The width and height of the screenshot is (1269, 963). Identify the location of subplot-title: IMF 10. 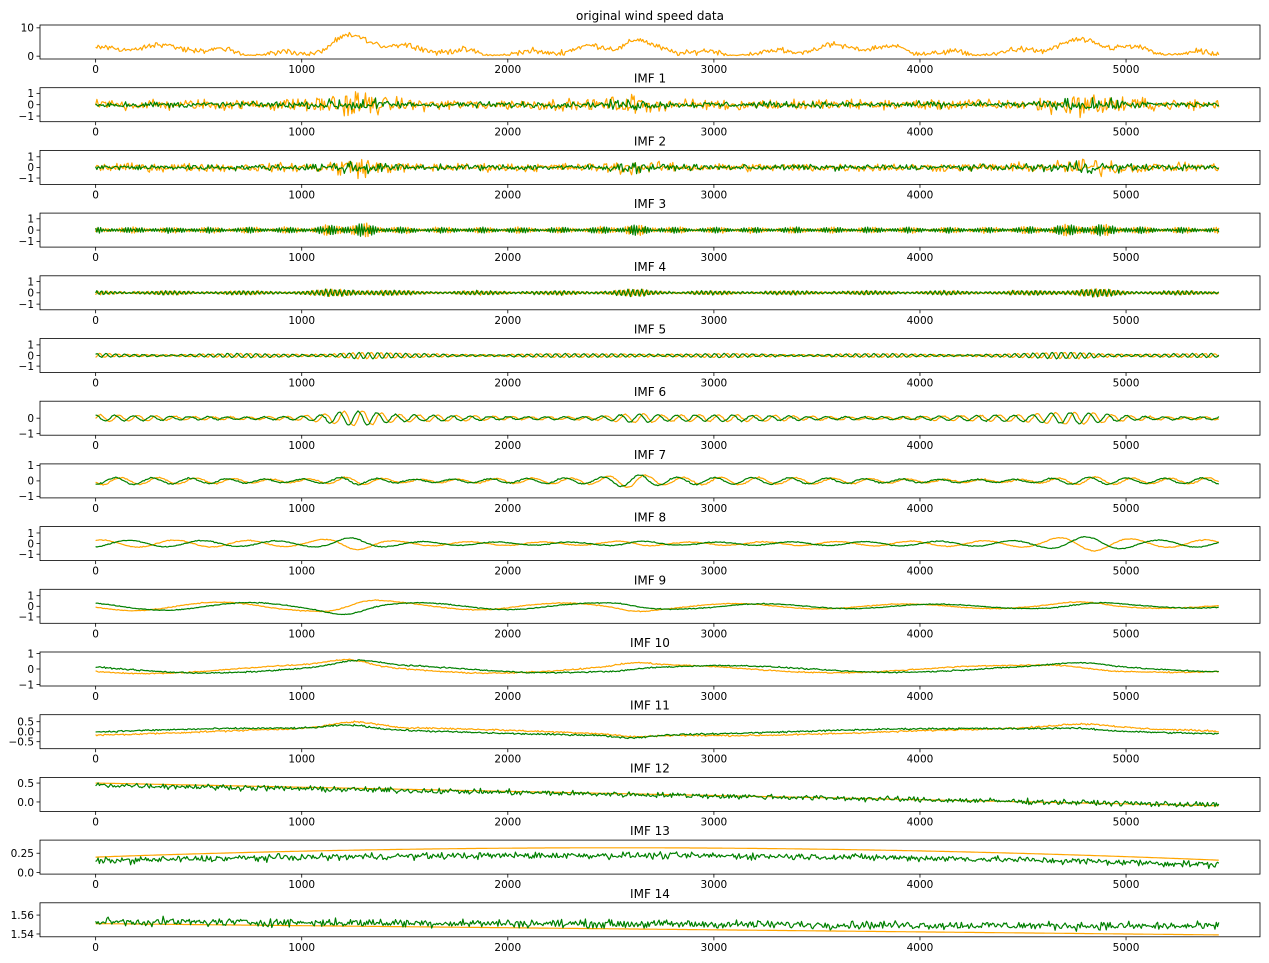
(650, 643).